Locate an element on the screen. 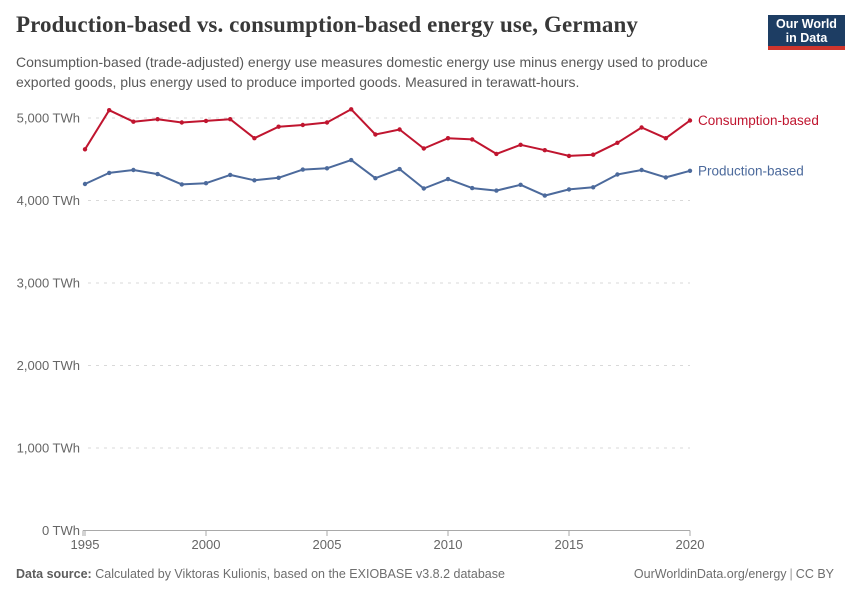 The height and width of the screenshot is (600, 850). license-link: CC BY is located at coordinates (814, 574).